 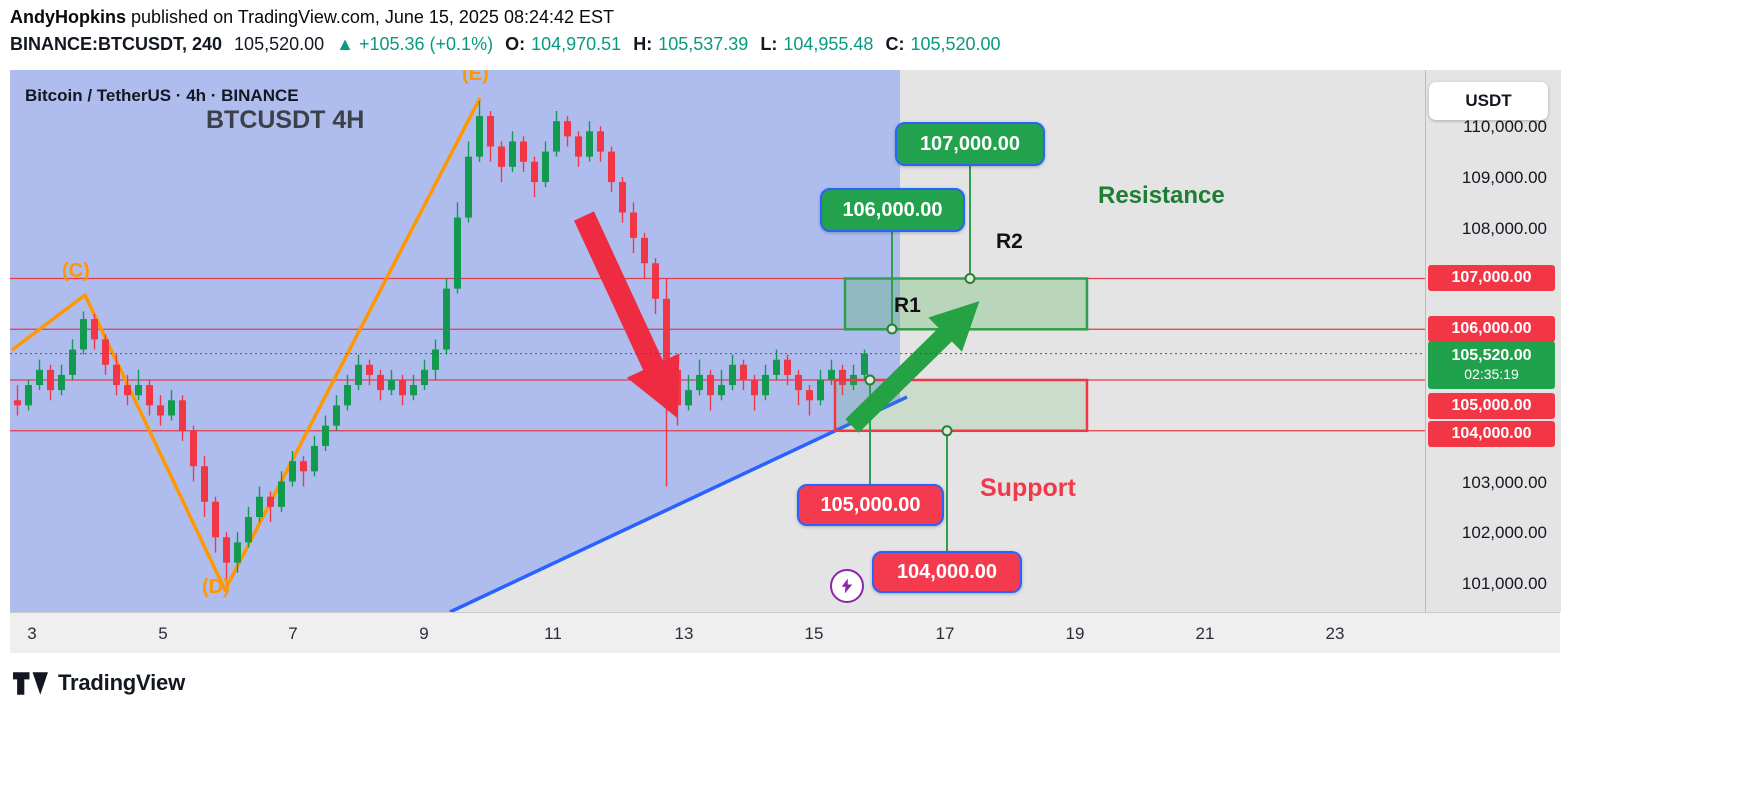 What do you see at coordinates (293, 633) in the screenshot?
I see `time-tick-7: 7` at bounding box center [293, 633].